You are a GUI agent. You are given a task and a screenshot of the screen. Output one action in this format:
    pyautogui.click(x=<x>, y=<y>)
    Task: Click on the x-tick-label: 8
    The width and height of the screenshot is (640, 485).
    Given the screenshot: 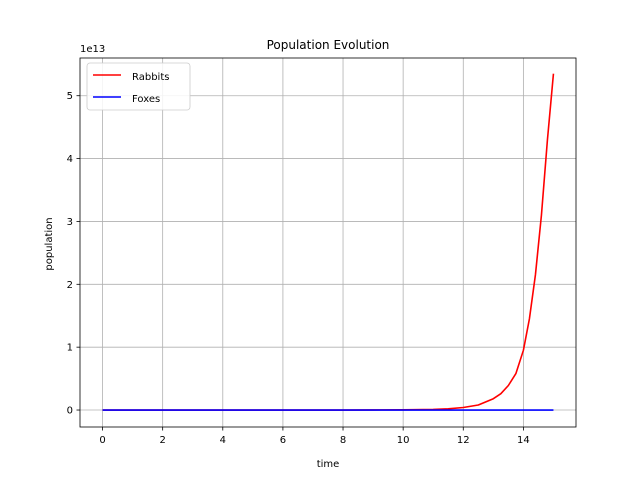 What is the action you would take?
    pyautogui.click(x=343, y=440)
    